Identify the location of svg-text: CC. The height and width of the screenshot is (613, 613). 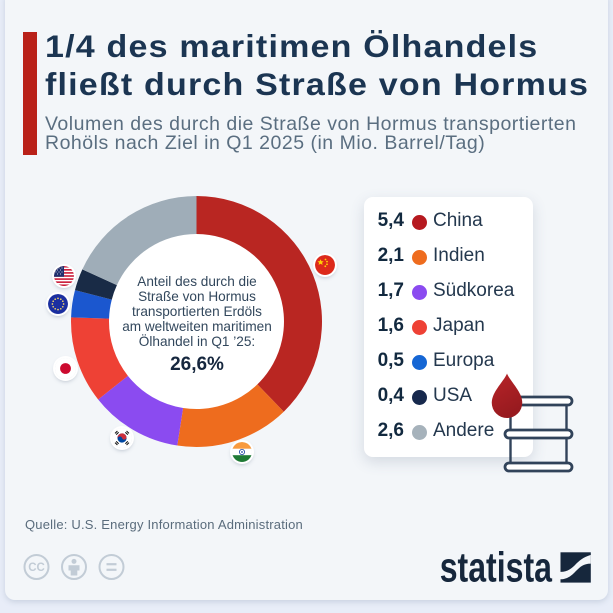
(36, 568).